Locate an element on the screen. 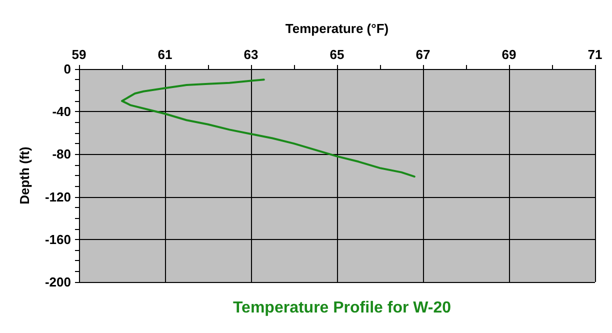 Image resolution: width=612 pixels, height=333 pixels. y-tick-label: 0 is located at coordinates (67, 69).